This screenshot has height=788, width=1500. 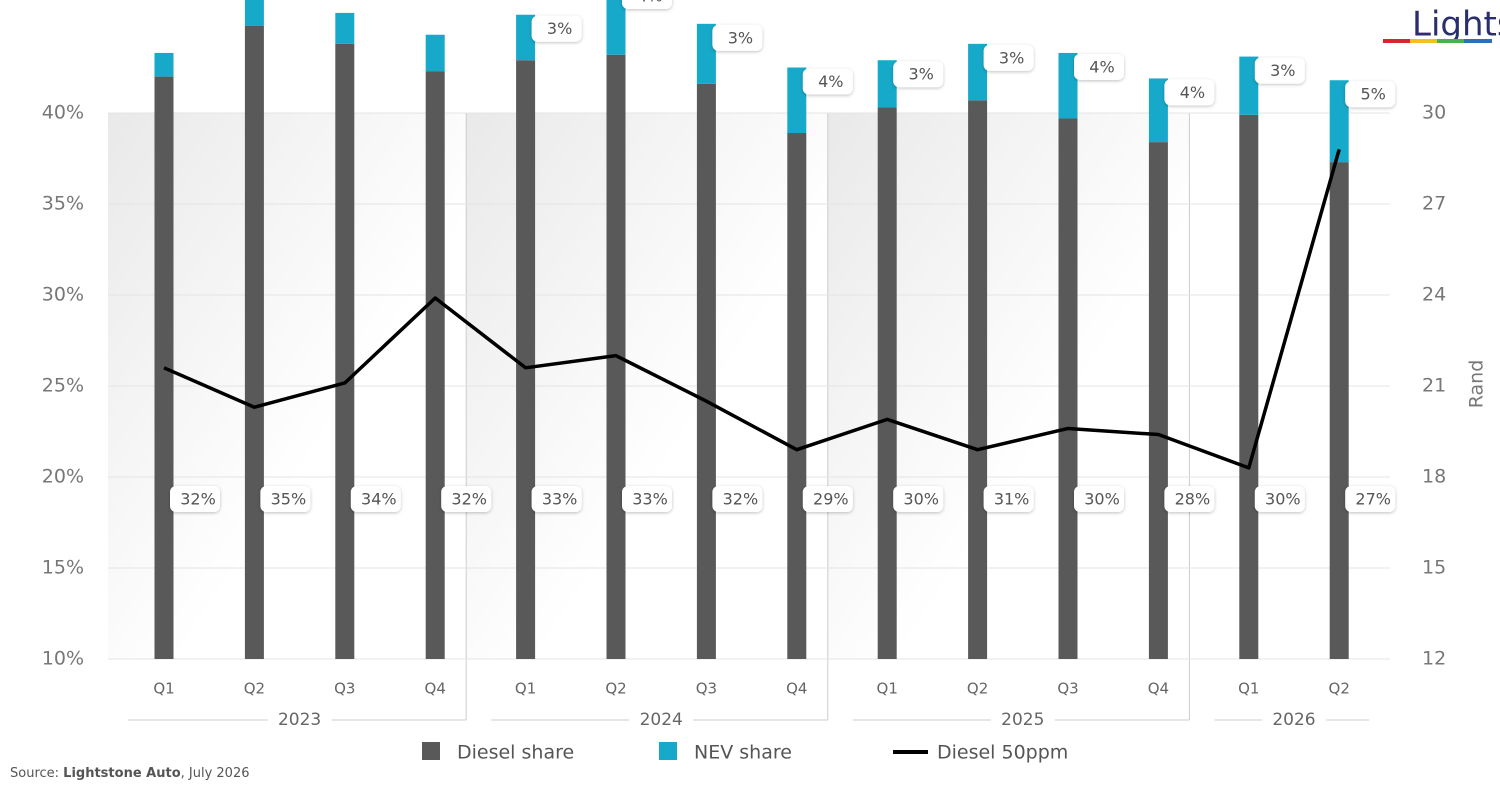 What do you see at coordinates (63, 477) in the screenshot?
I see `y-tick-label: 20%` at bounding box center [63, 477].